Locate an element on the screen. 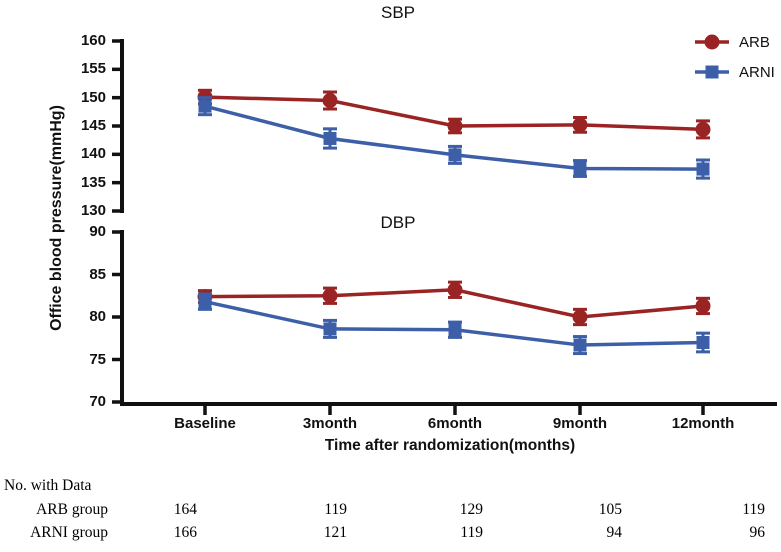  legend-square-marker-icon is located at coordinates (712, 72).